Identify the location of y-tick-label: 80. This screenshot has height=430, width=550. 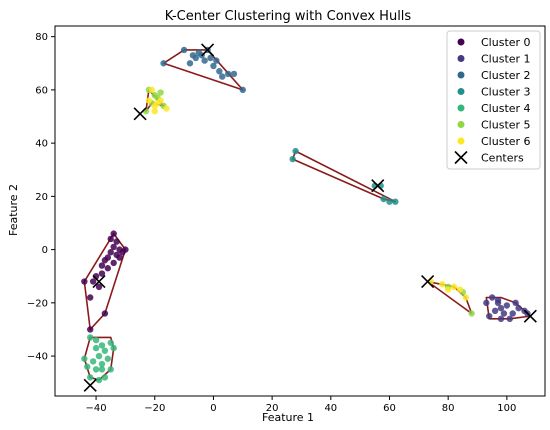
(41, 37).